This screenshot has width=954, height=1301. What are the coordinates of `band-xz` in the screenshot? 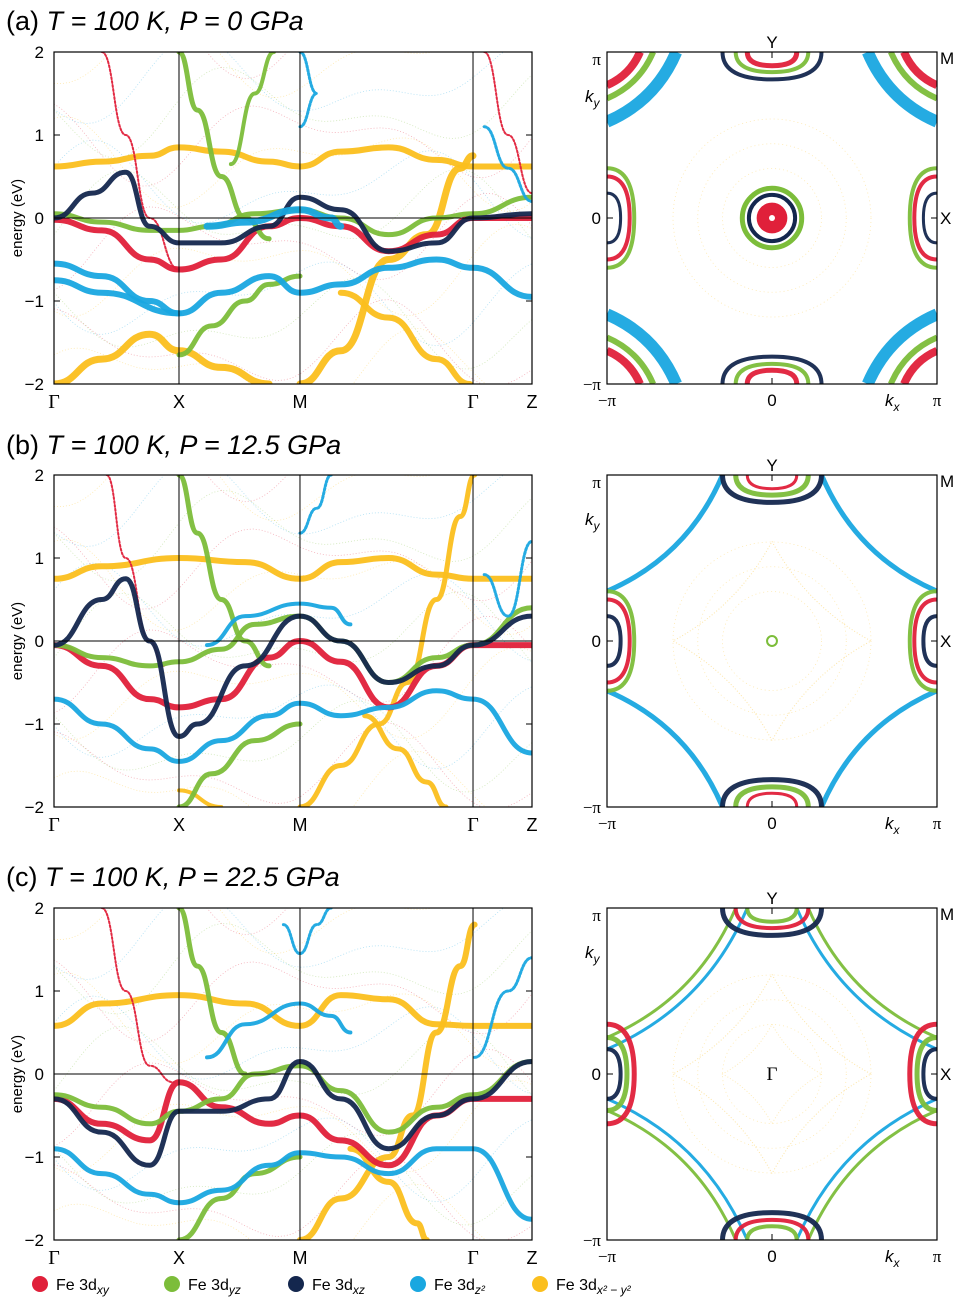 It's located at (293, 1113).